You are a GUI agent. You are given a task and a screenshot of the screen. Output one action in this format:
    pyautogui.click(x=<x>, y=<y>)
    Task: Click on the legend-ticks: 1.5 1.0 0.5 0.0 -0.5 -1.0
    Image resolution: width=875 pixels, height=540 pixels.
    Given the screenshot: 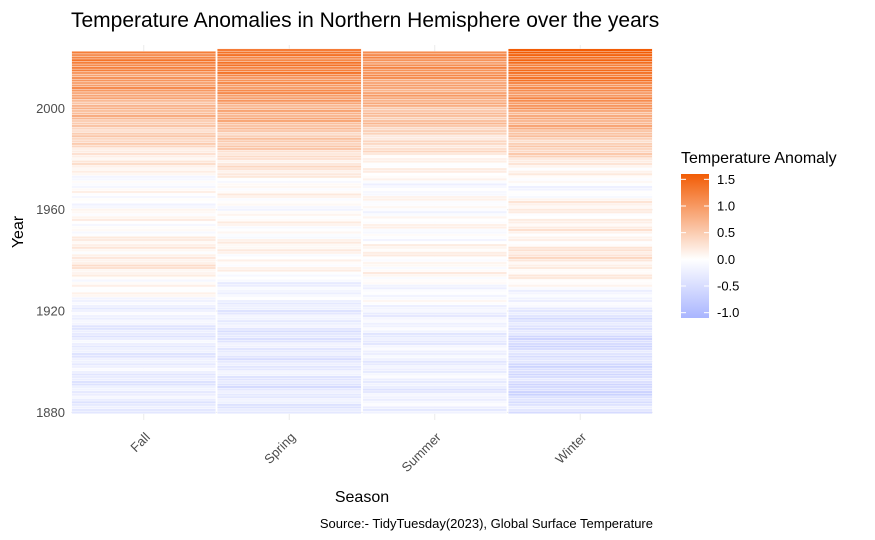 What is the action you would take?
    pyautogui.click(x=710, y=246)
    